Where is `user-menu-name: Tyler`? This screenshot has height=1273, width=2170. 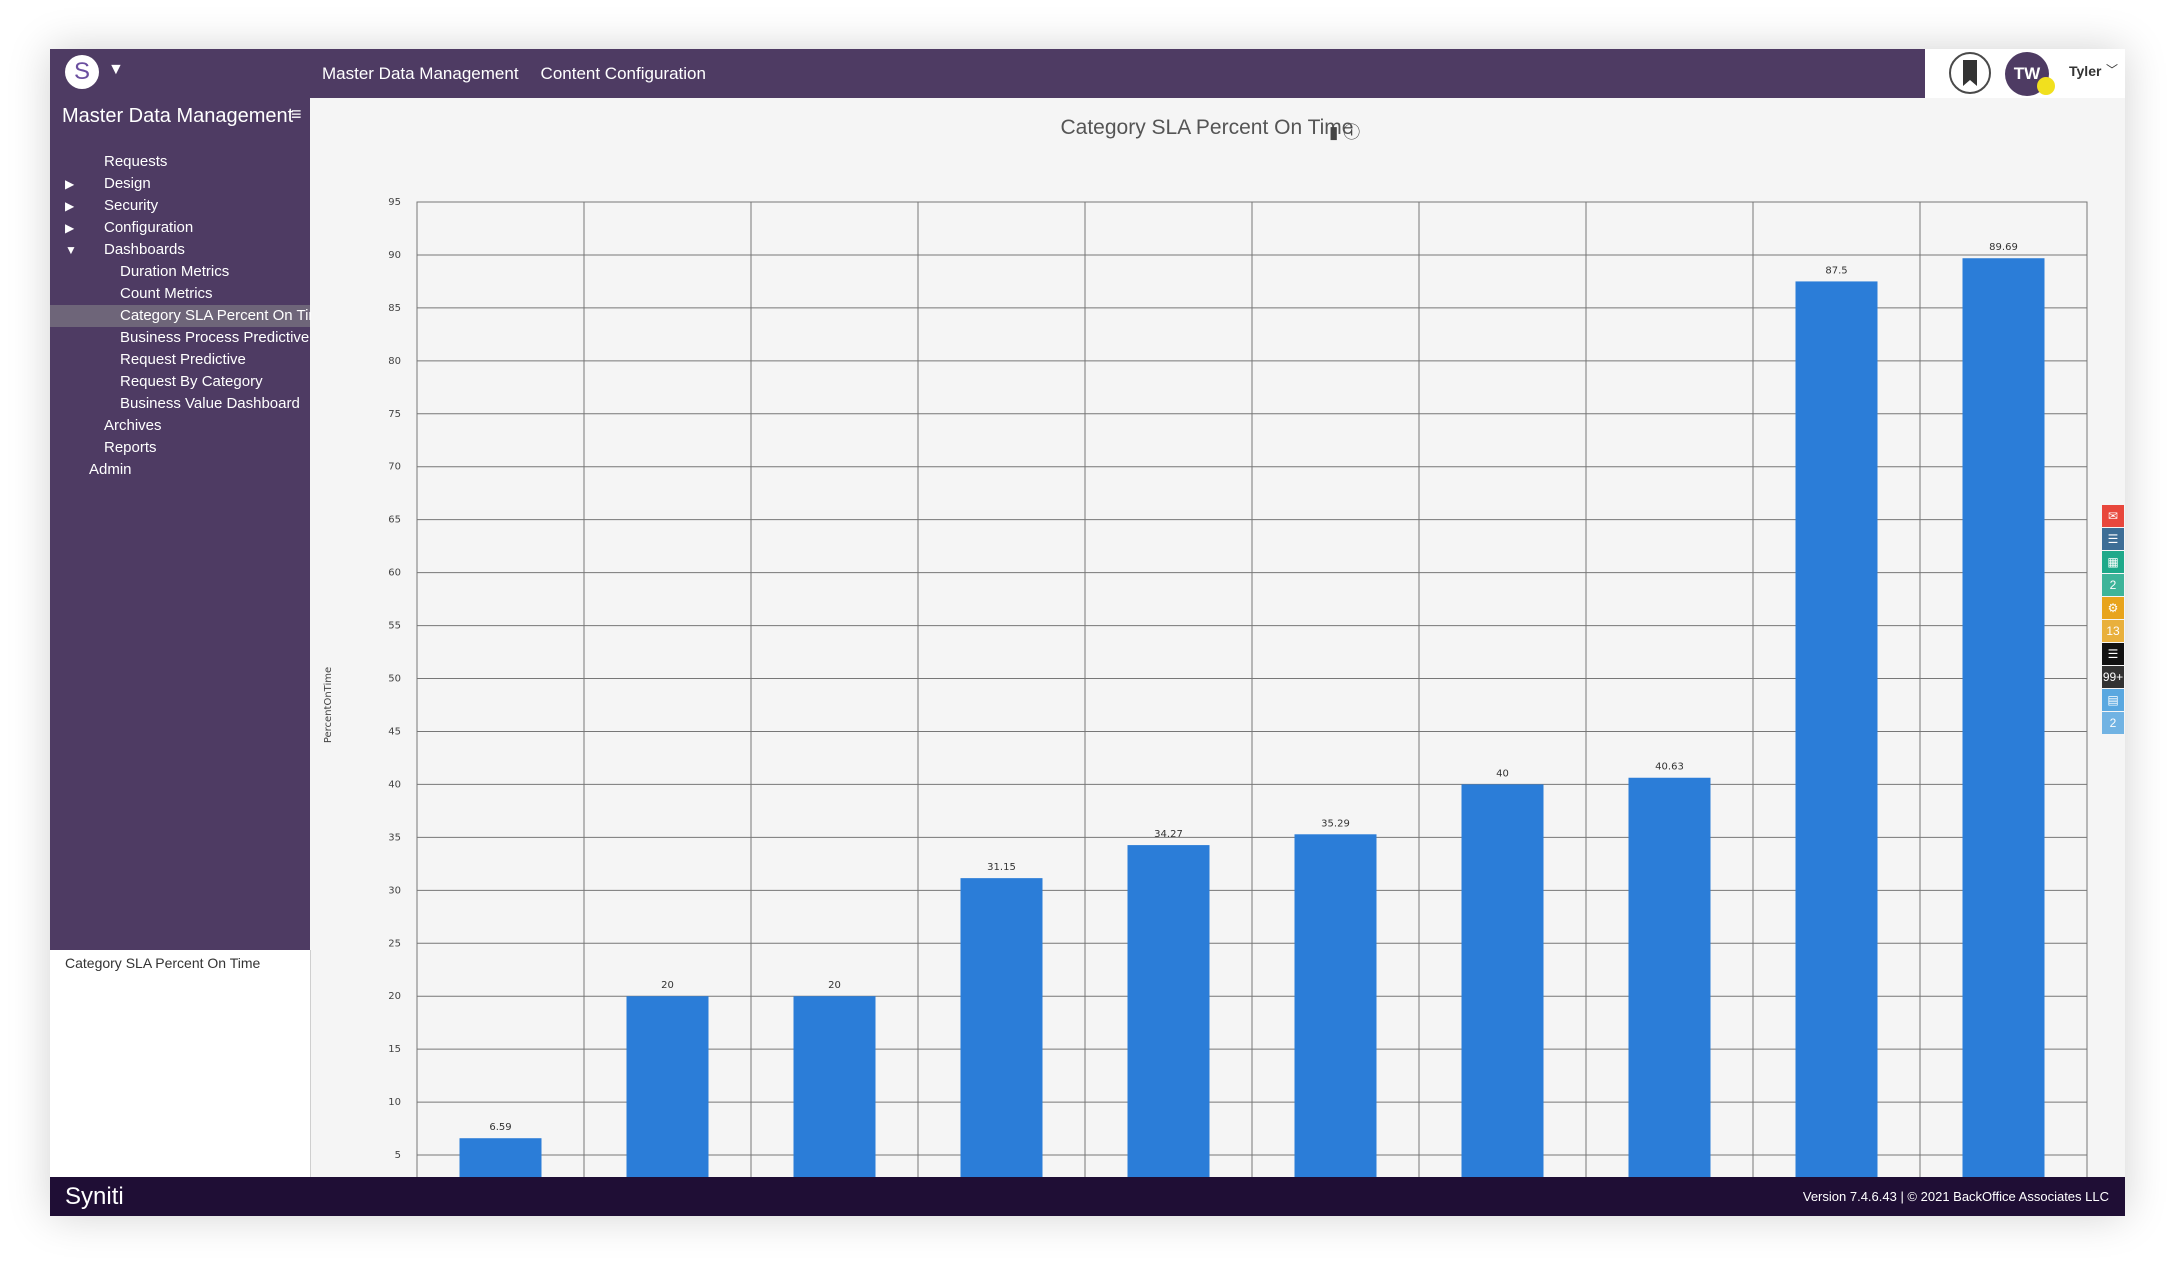
user-menu-name: Tyler is located at coordinates (2085, 71).